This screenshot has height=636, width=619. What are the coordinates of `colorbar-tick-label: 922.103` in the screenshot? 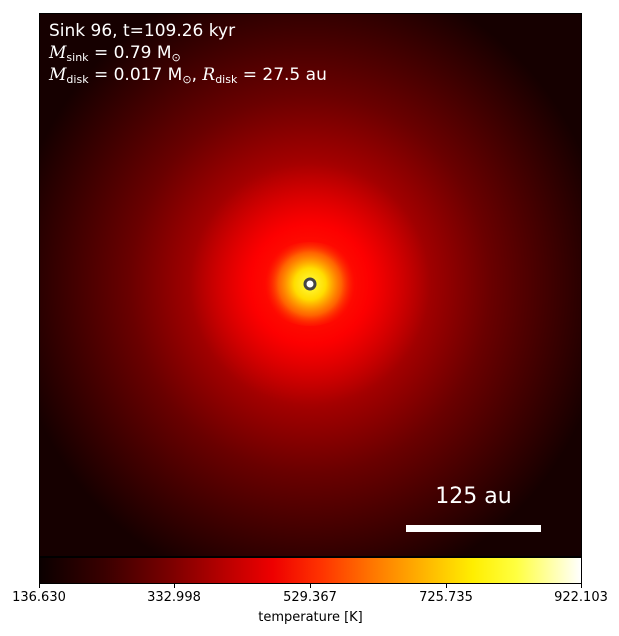 It's located at (581, 597).